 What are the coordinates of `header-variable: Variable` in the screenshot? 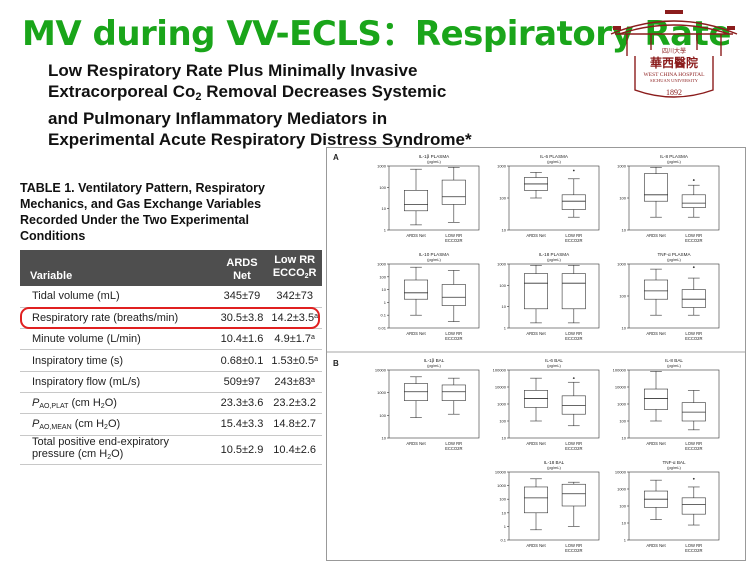 It's located at (118, 268).